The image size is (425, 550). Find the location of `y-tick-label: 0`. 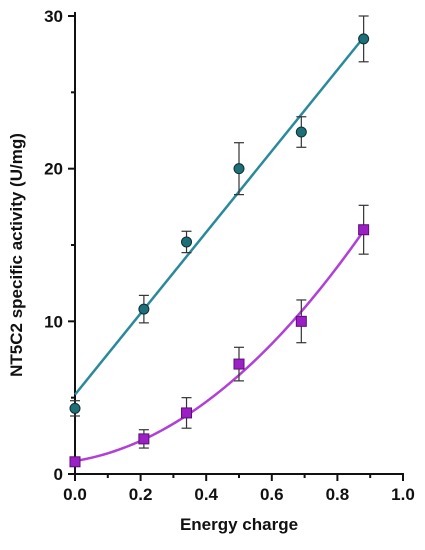

y-tick-label: 0 is located at coordinates (58, 474).